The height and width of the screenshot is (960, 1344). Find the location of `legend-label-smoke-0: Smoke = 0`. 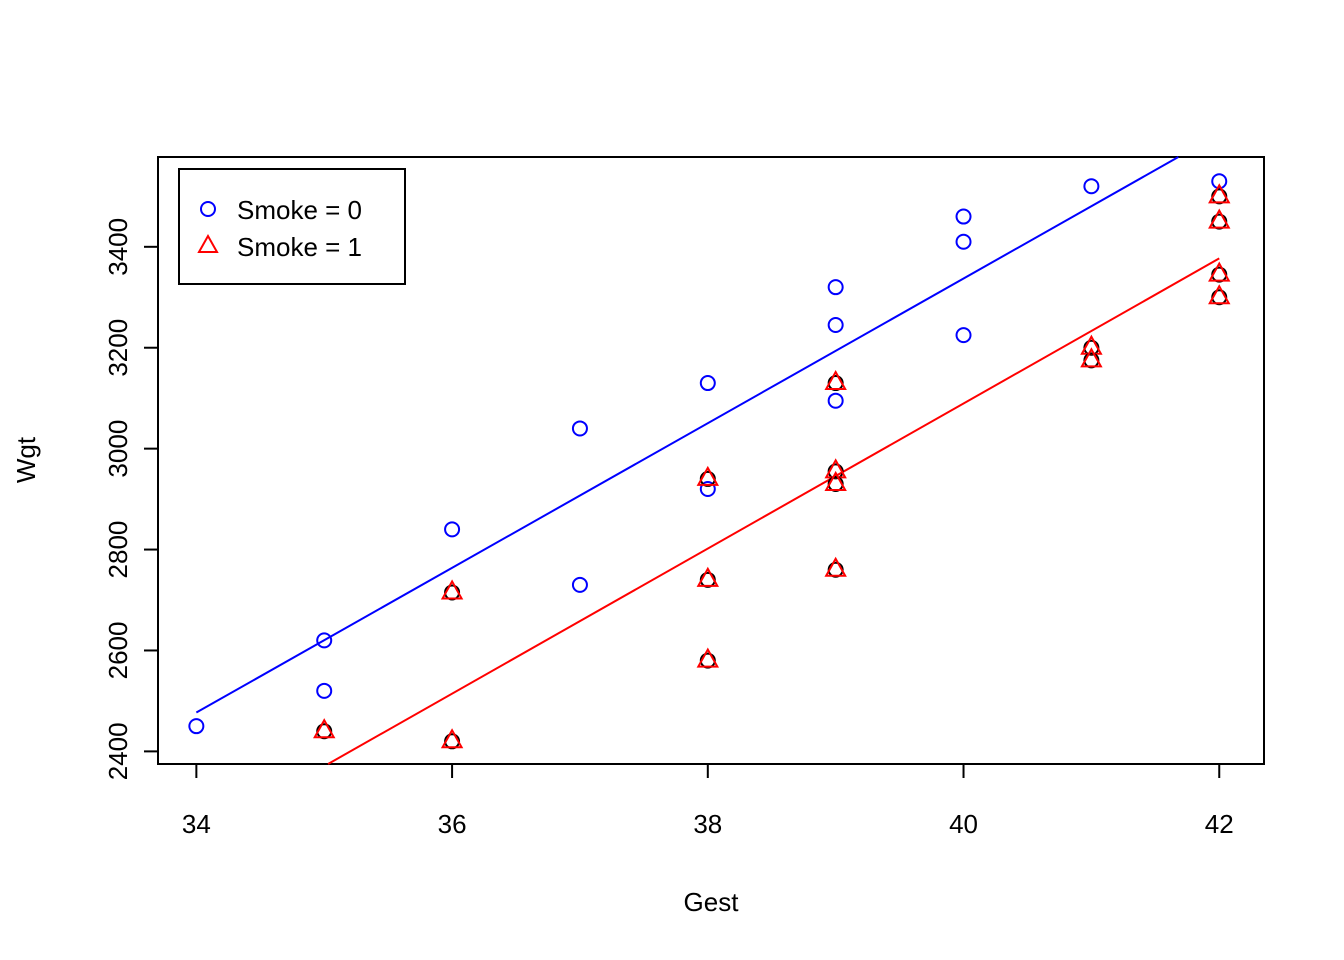

legend-label-smoke-0: Smoke = 0 is located at coordinates (299, 210).